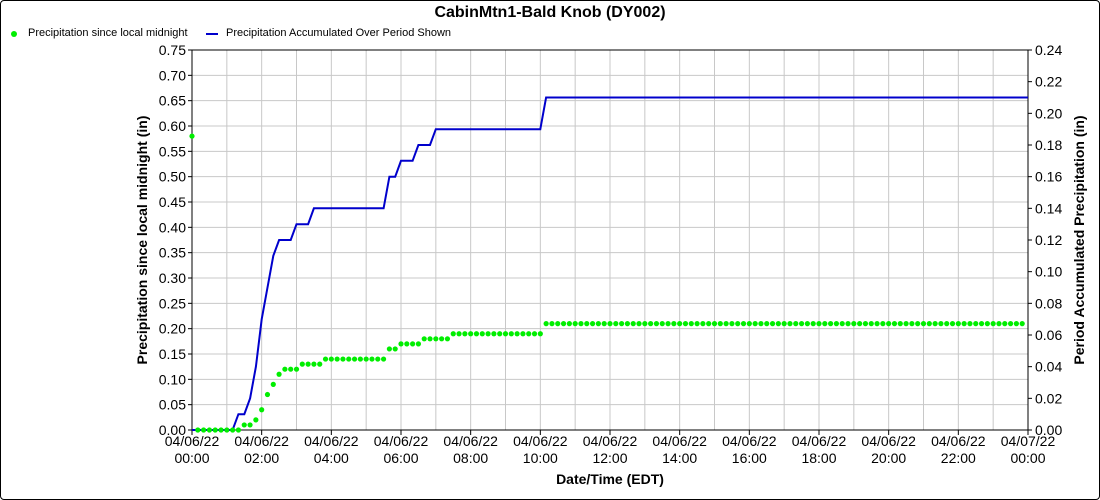 This screenshot has height=500, width=1100. I want to click on y-right-tick-label: 0.14, so click(1048, 208).